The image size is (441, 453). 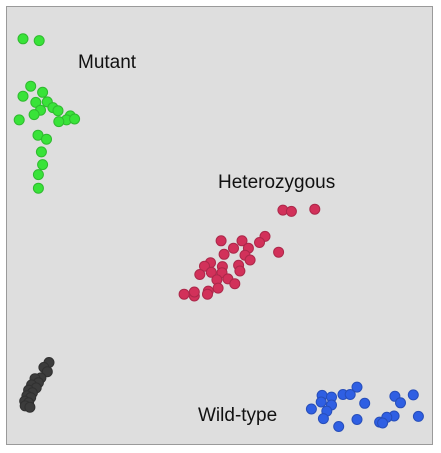 I want to click on heterozygous-series, so click(x=249, y=252).